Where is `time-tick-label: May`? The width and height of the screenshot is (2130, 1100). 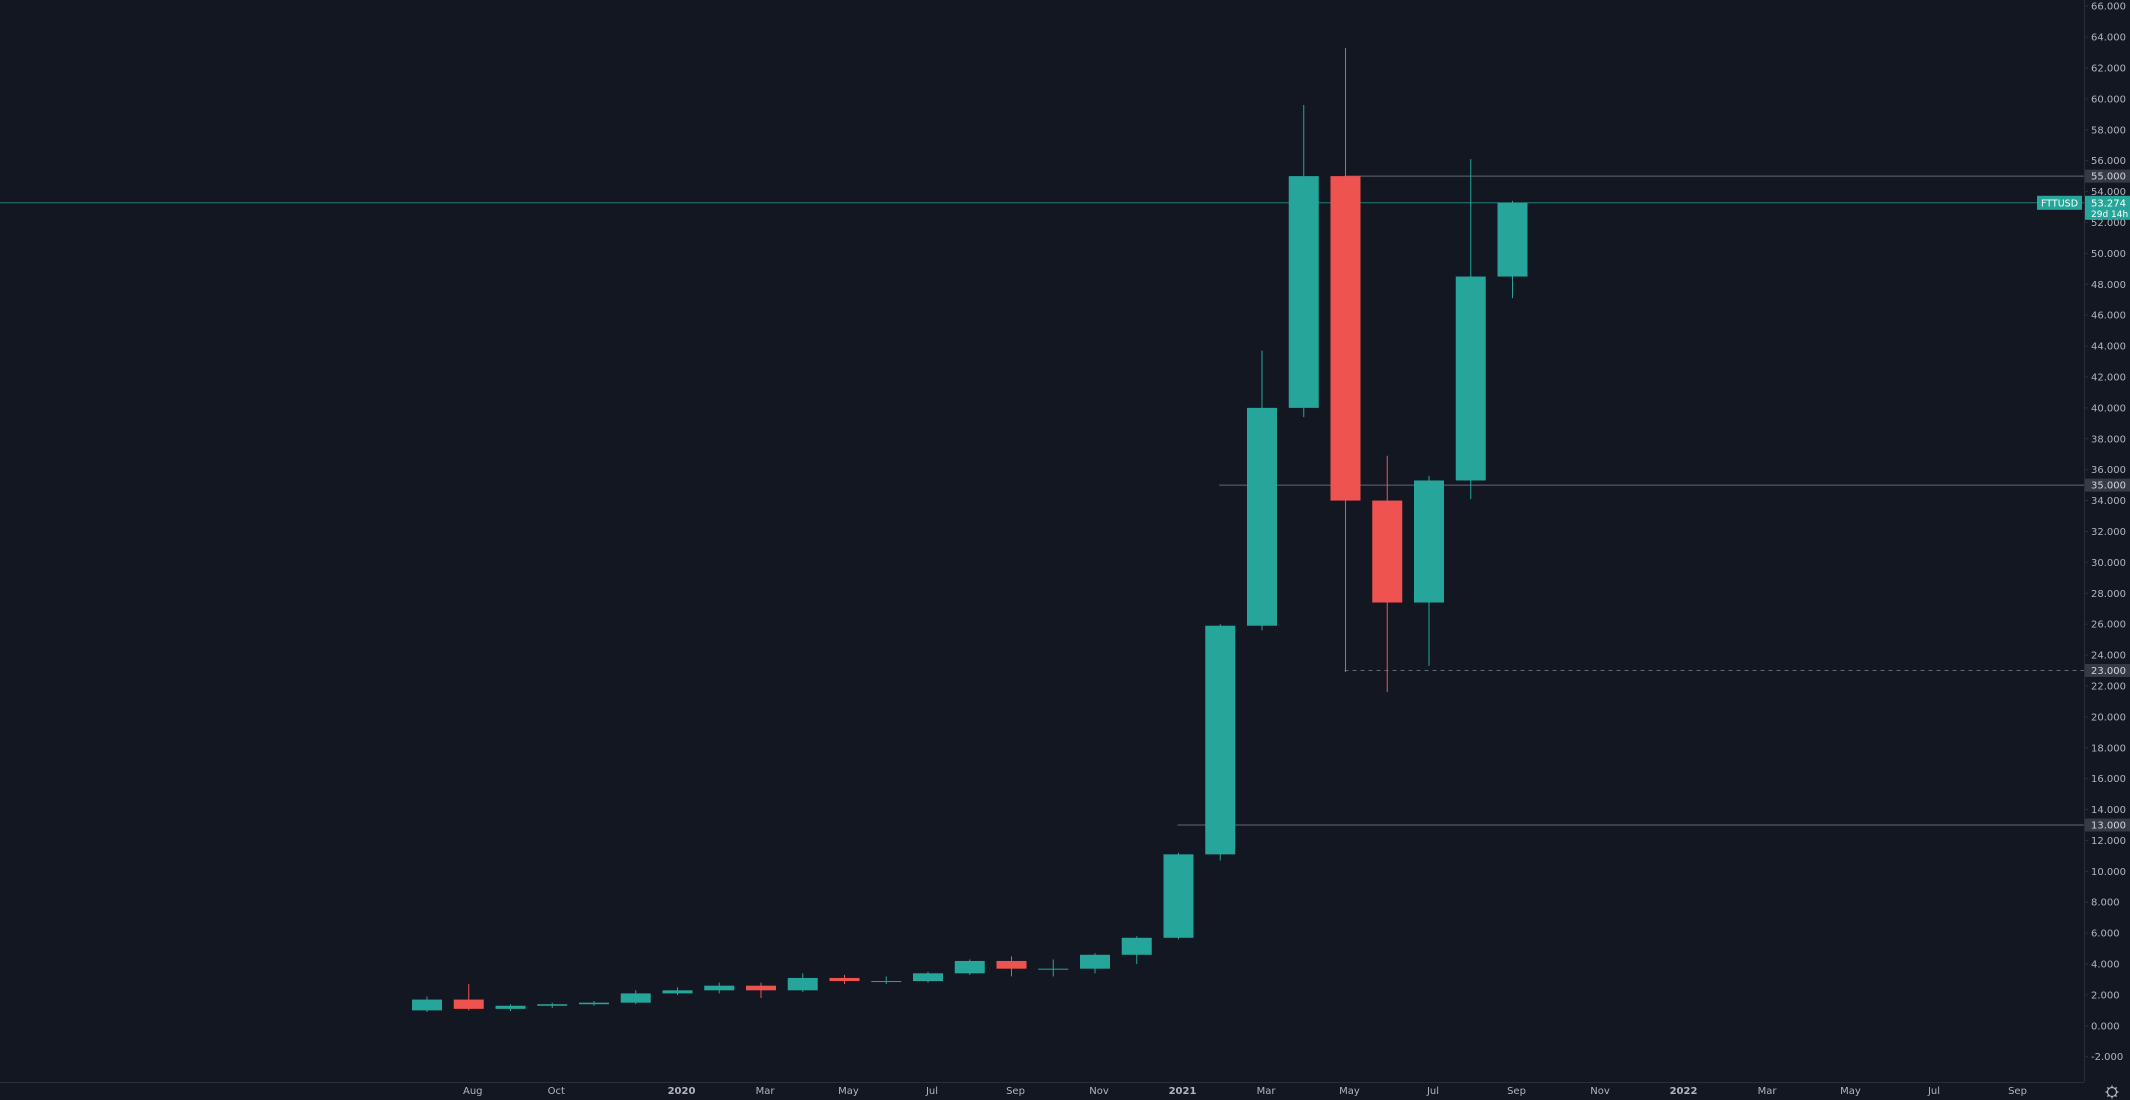 time-tick-label: May is located at coordinates (1850, 1091).